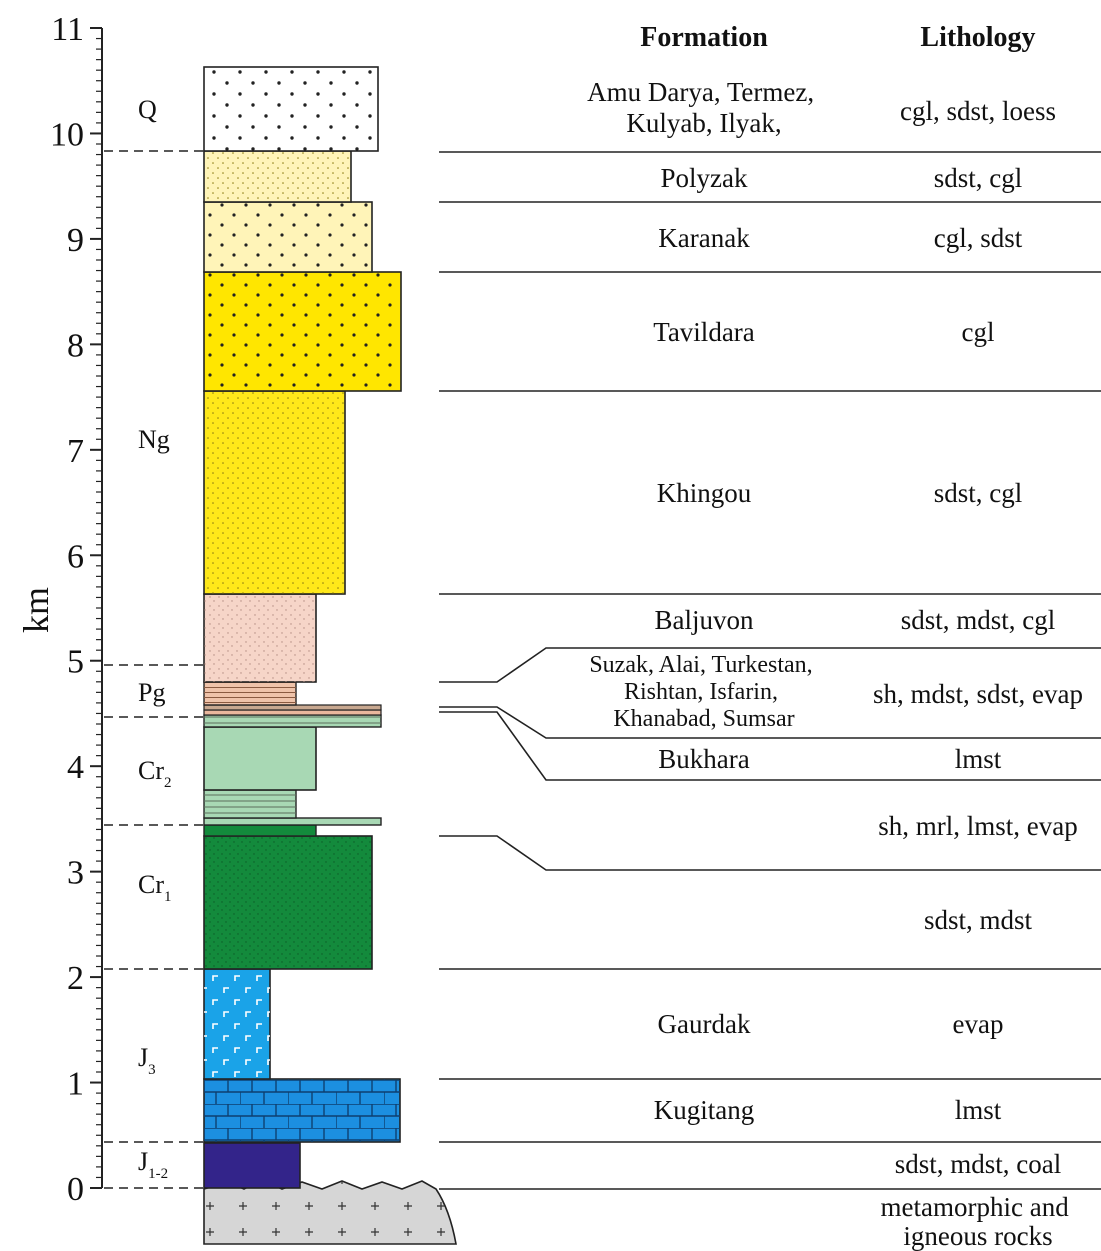  I want to click on y-axis-major-ticks: 0 1 2 3 4 5 6 7 8 9 10 11, so click(76, 609).